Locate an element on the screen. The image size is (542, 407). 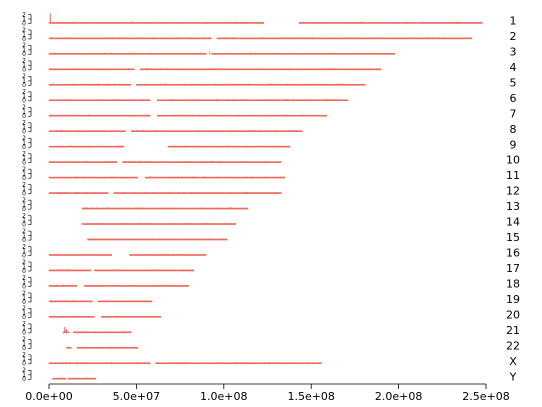
chromosome-label: 9 is located at coordinates (513, 144).